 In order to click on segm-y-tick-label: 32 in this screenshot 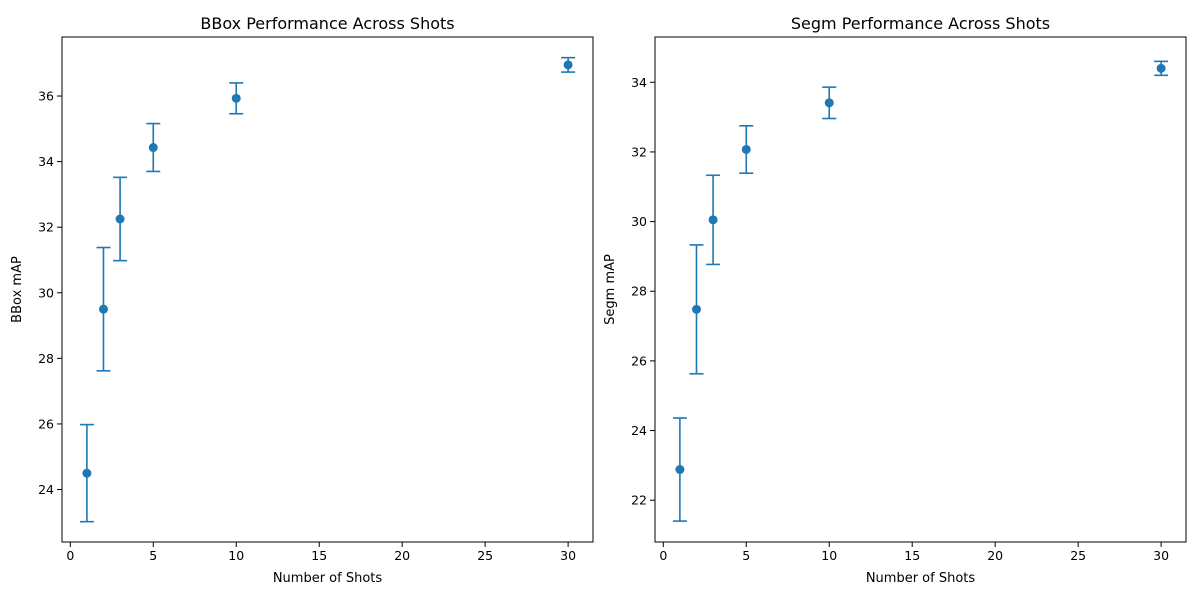, I will do `click(639, 151)`.